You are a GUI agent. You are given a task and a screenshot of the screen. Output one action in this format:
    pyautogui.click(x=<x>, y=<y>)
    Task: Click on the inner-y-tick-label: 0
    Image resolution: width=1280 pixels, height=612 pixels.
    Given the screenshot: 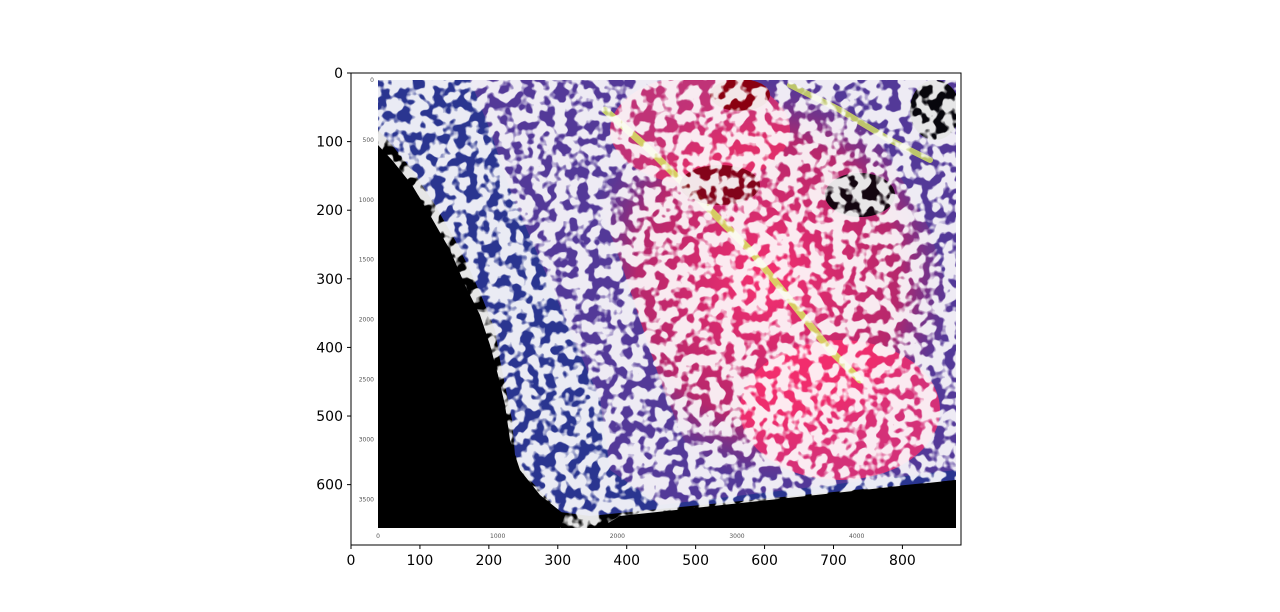 What is the action you would take?
    pyautogui.click(x=372, y=80)
    